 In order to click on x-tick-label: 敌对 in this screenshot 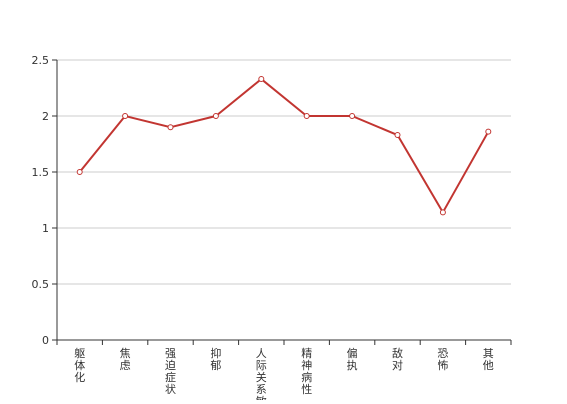, I will do `click(397, 359)`.